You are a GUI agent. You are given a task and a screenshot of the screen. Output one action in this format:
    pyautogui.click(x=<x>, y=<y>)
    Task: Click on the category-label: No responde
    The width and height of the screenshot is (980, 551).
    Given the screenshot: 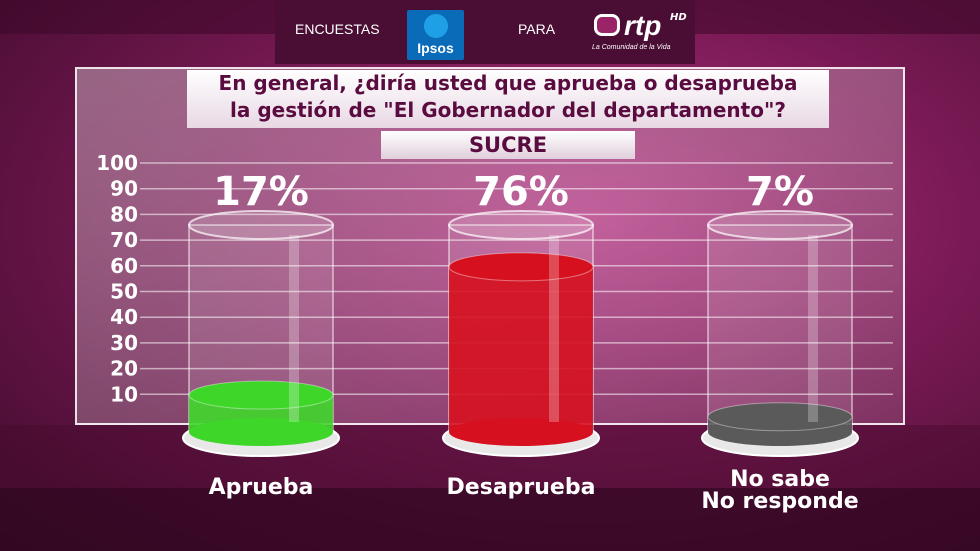 What is the action you would take?
    pyautogui.click(x=779, y=501)
    